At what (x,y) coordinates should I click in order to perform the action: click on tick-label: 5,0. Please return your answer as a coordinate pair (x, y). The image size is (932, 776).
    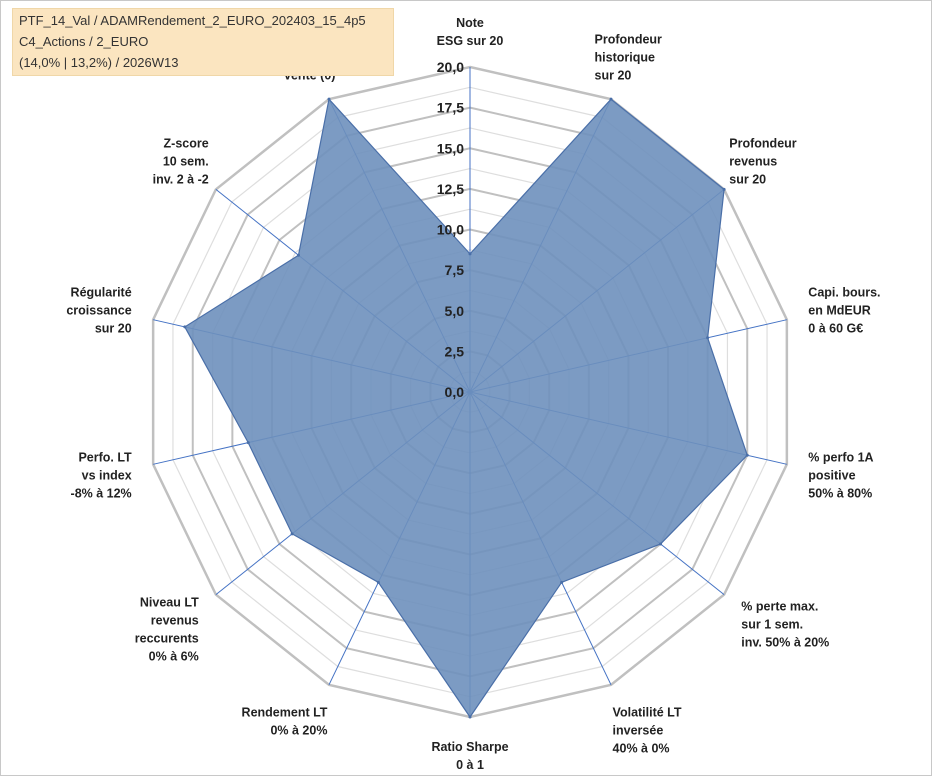
    Looking at the image, I should click on (455, 311).